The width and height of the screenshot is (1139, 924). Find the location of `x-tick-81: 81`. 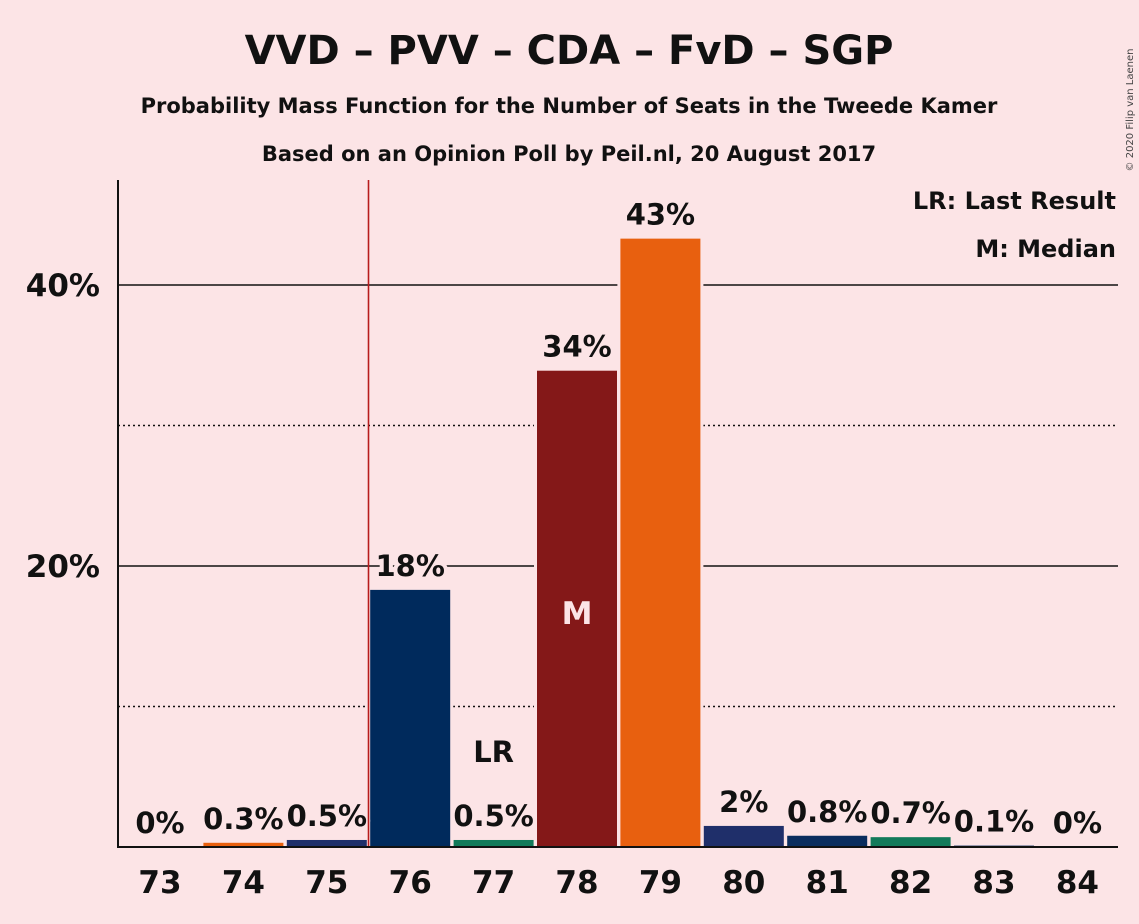

x-tick-81: 81 is located at coordinates (827, 883).